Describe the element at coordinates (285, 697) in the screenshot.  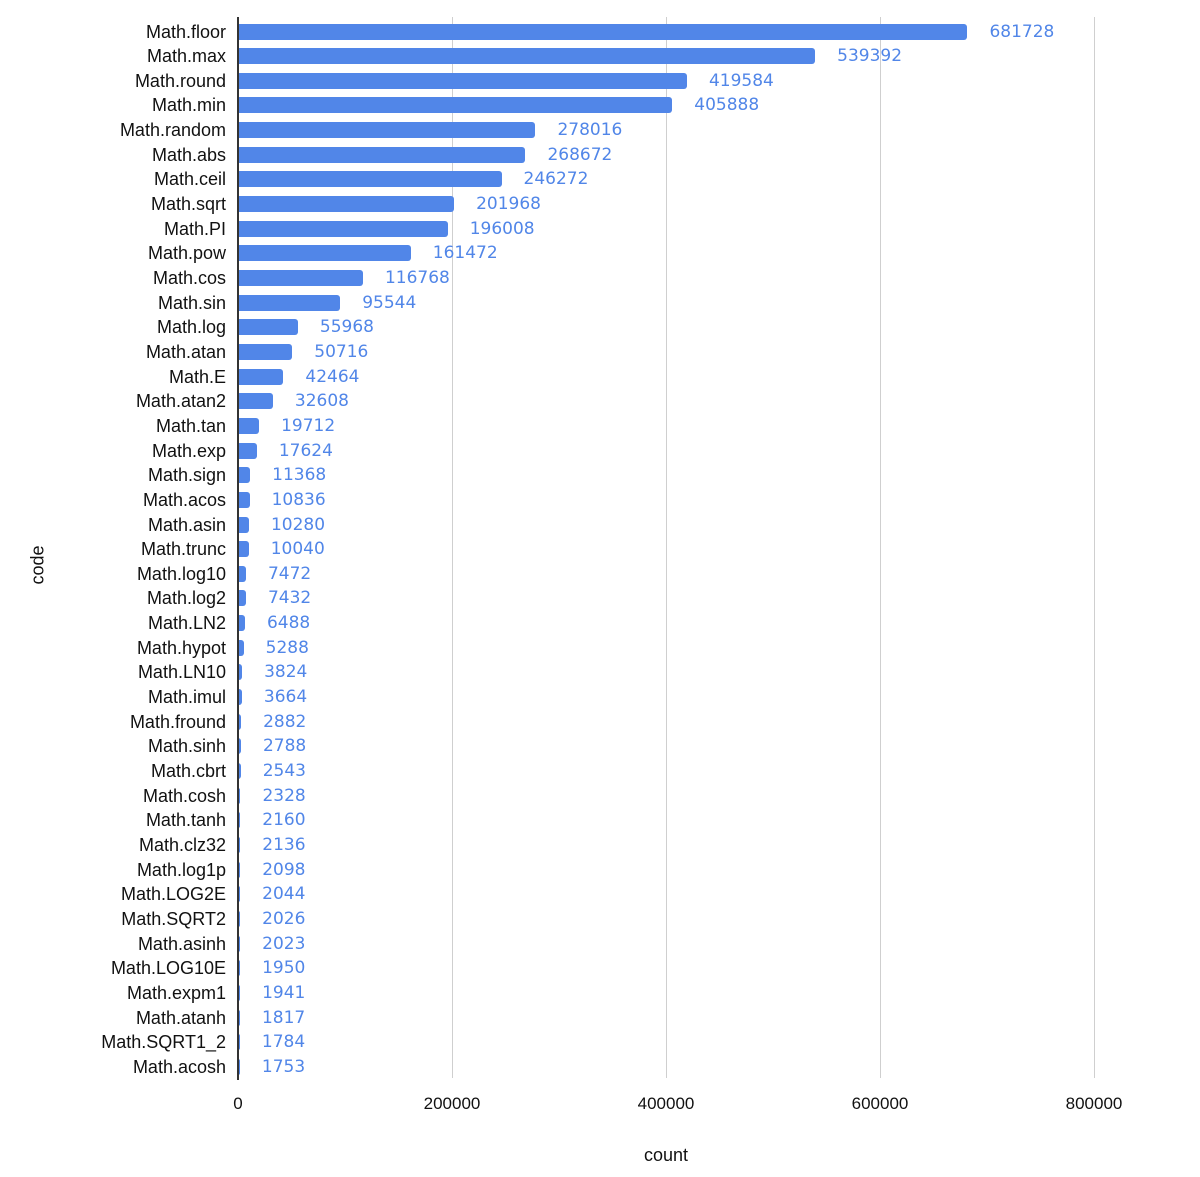
I see `data-label: 3664` at that location.